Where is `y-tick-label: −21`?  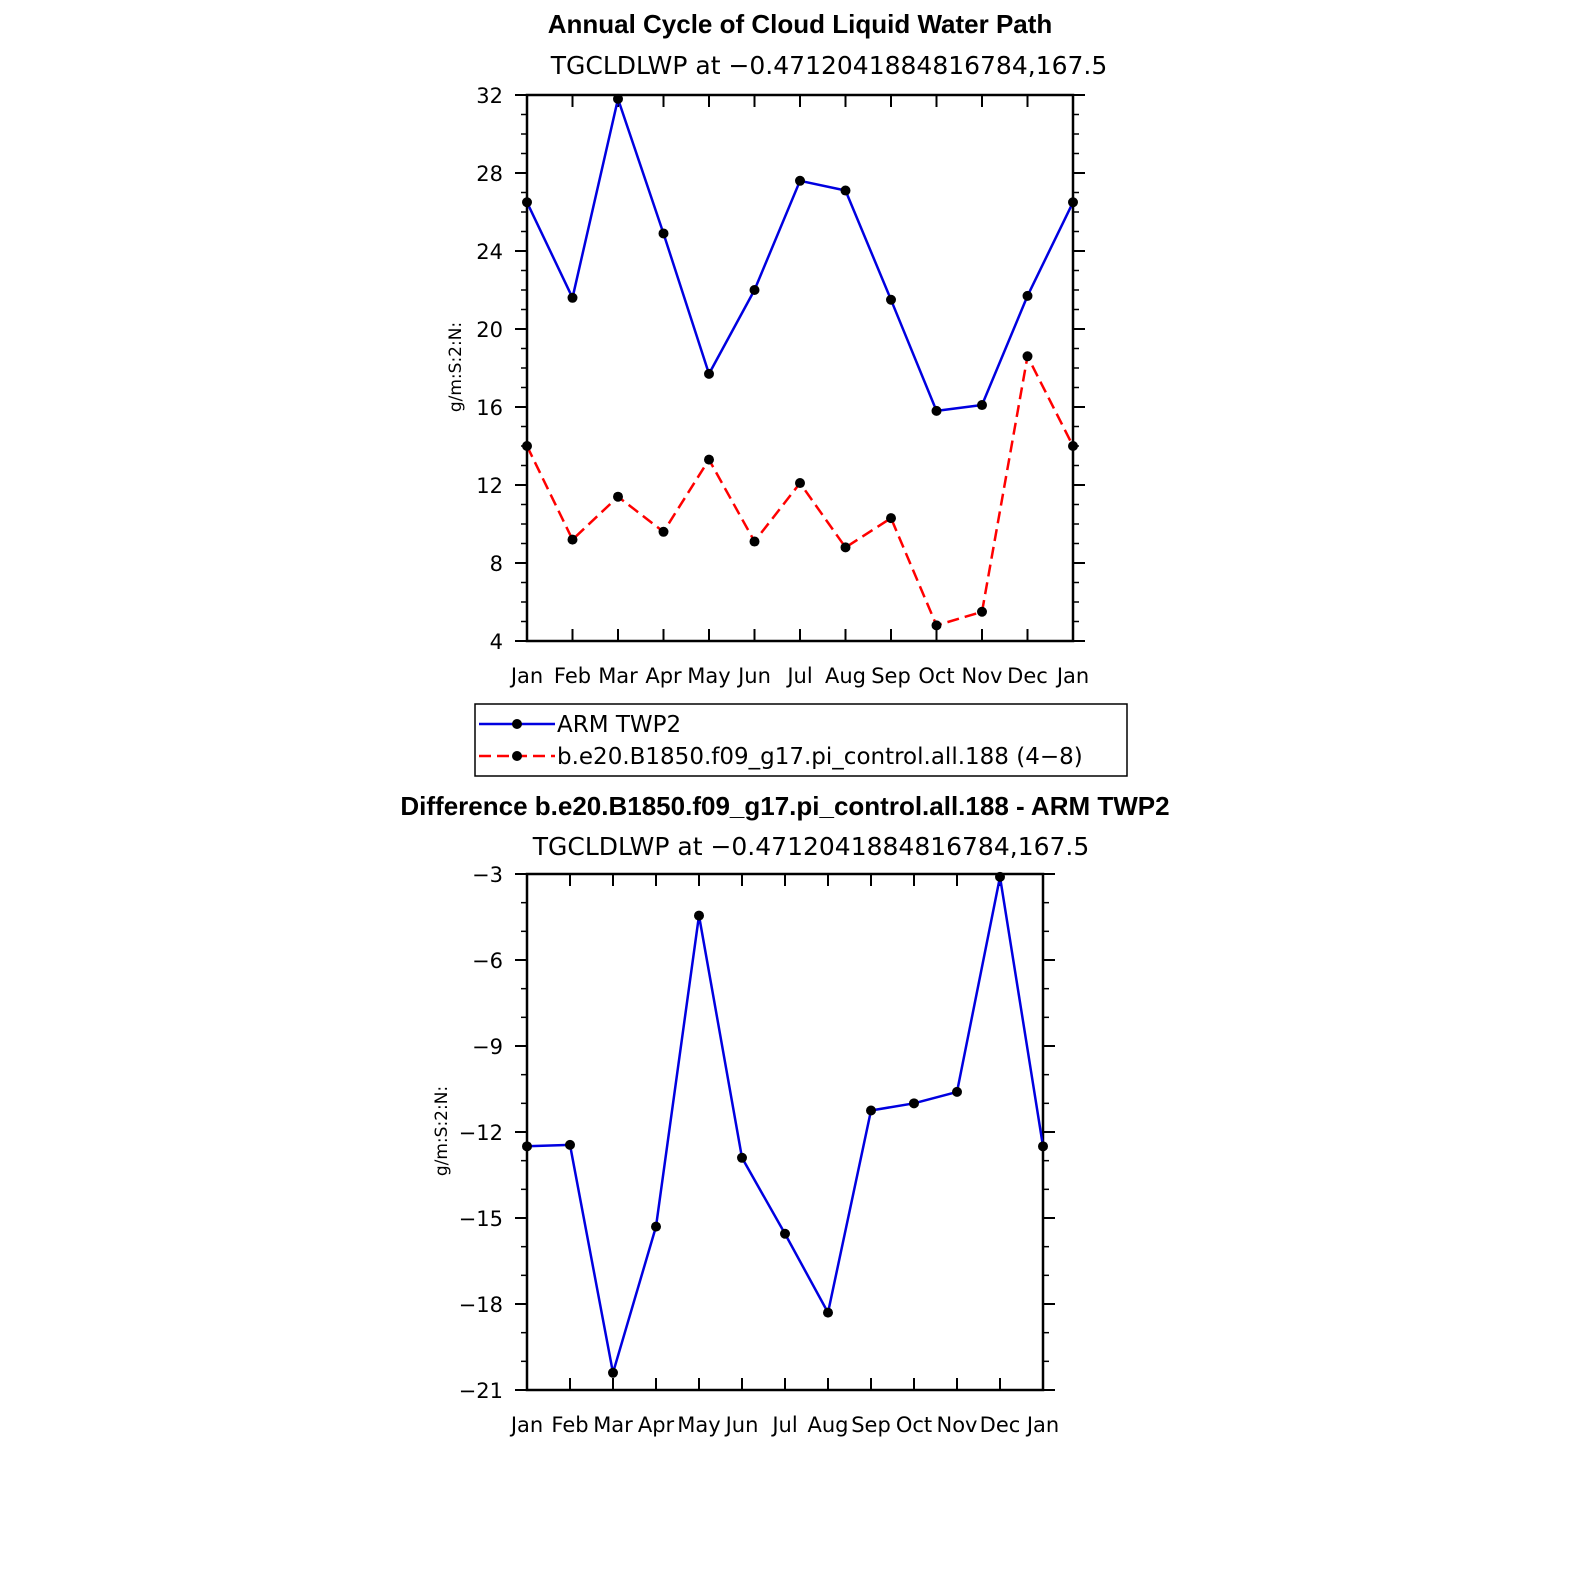
y-tick-label: −21 is located at coordinates (481, 1391).